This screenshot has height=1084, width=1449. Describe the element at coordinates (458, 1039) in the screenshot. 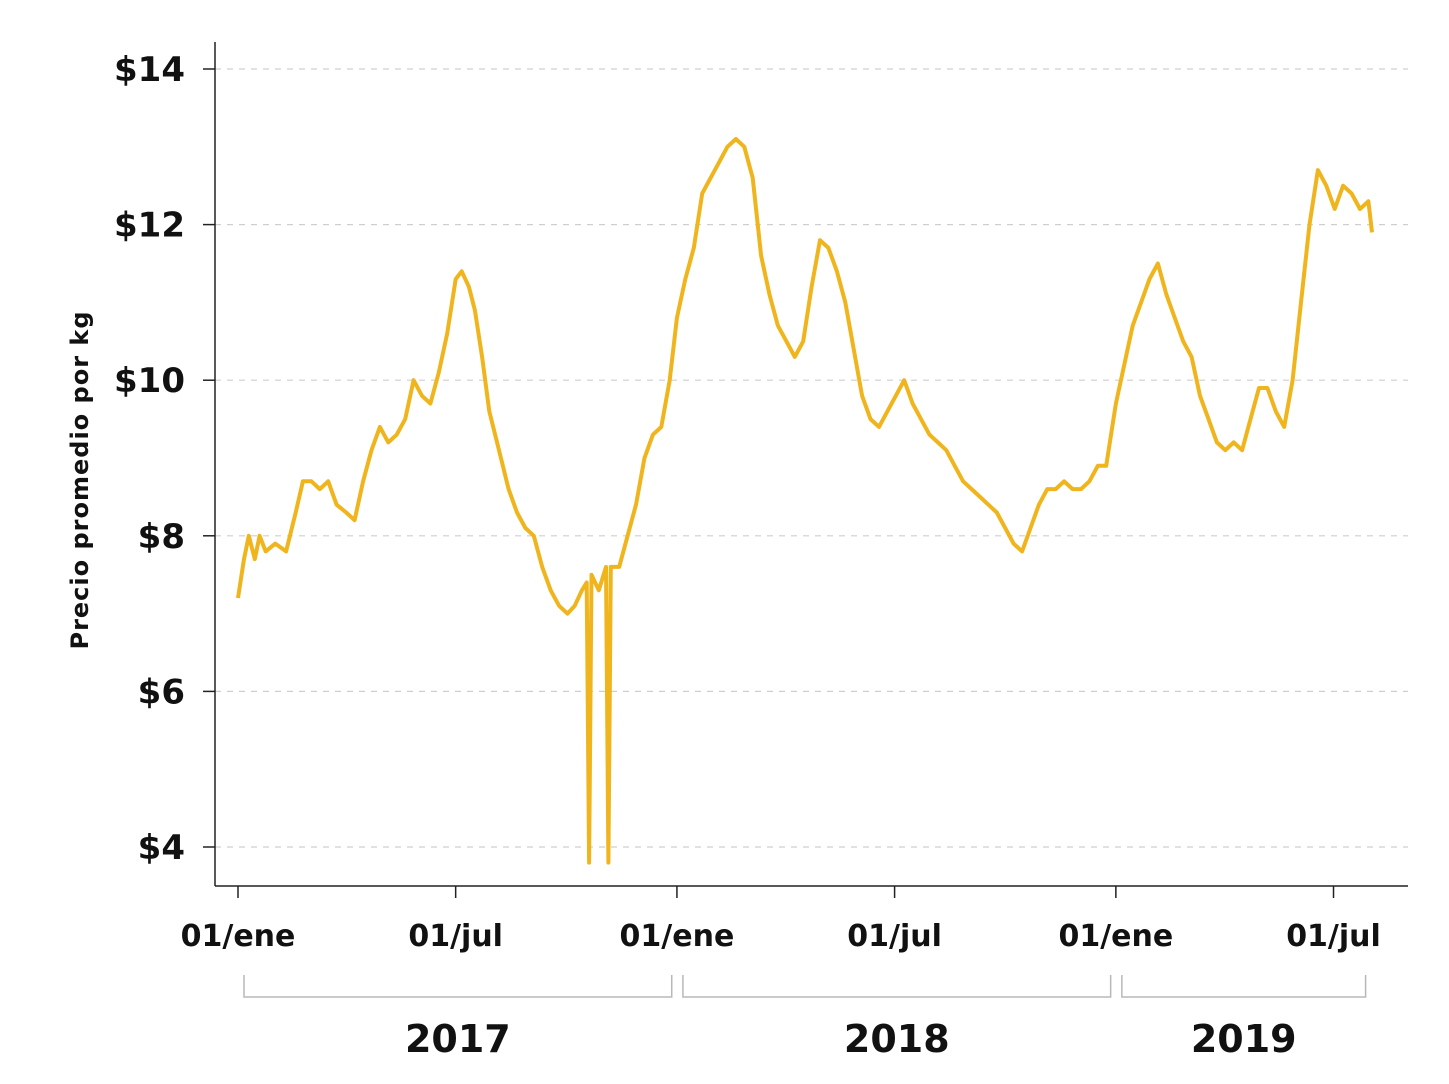

I see `year-label: 2017` at that location.